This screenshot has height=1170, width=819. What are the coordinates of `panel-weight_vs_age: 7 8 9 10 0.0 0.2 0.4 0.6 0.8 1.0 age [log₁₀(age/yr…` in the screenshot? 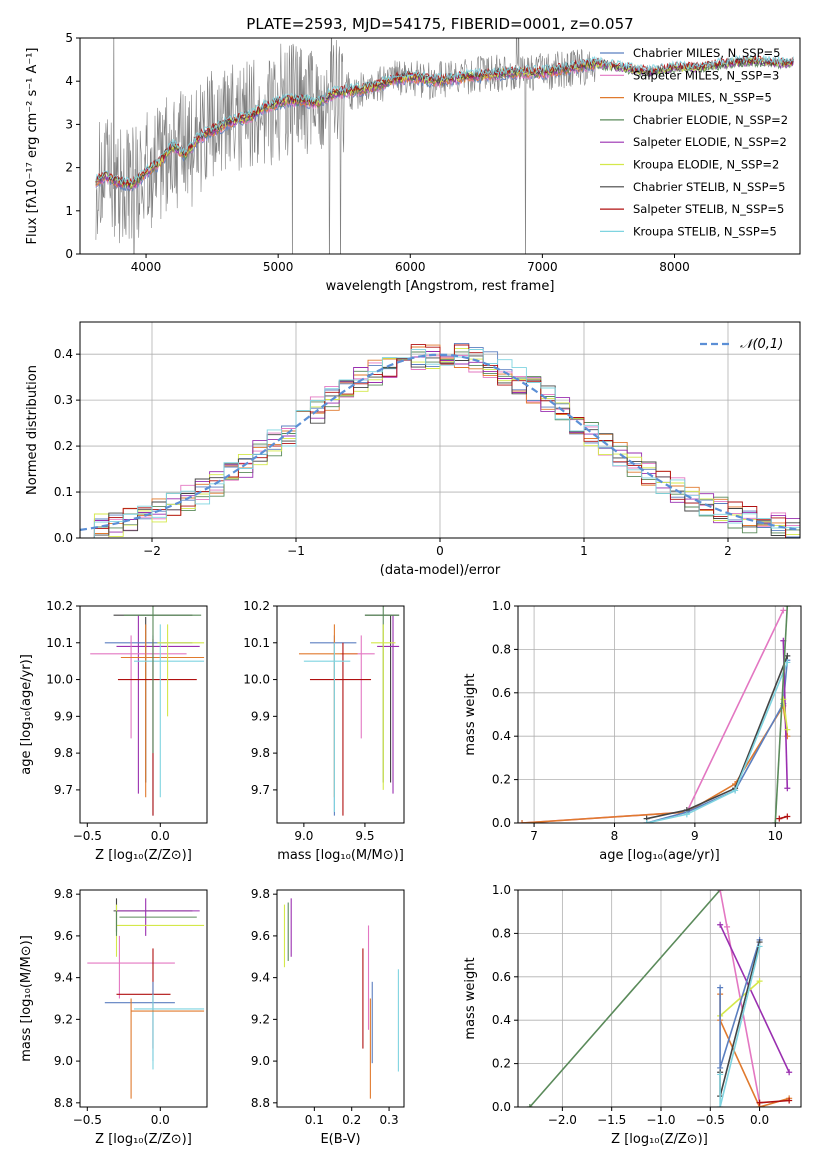 It's located at (632, 731).